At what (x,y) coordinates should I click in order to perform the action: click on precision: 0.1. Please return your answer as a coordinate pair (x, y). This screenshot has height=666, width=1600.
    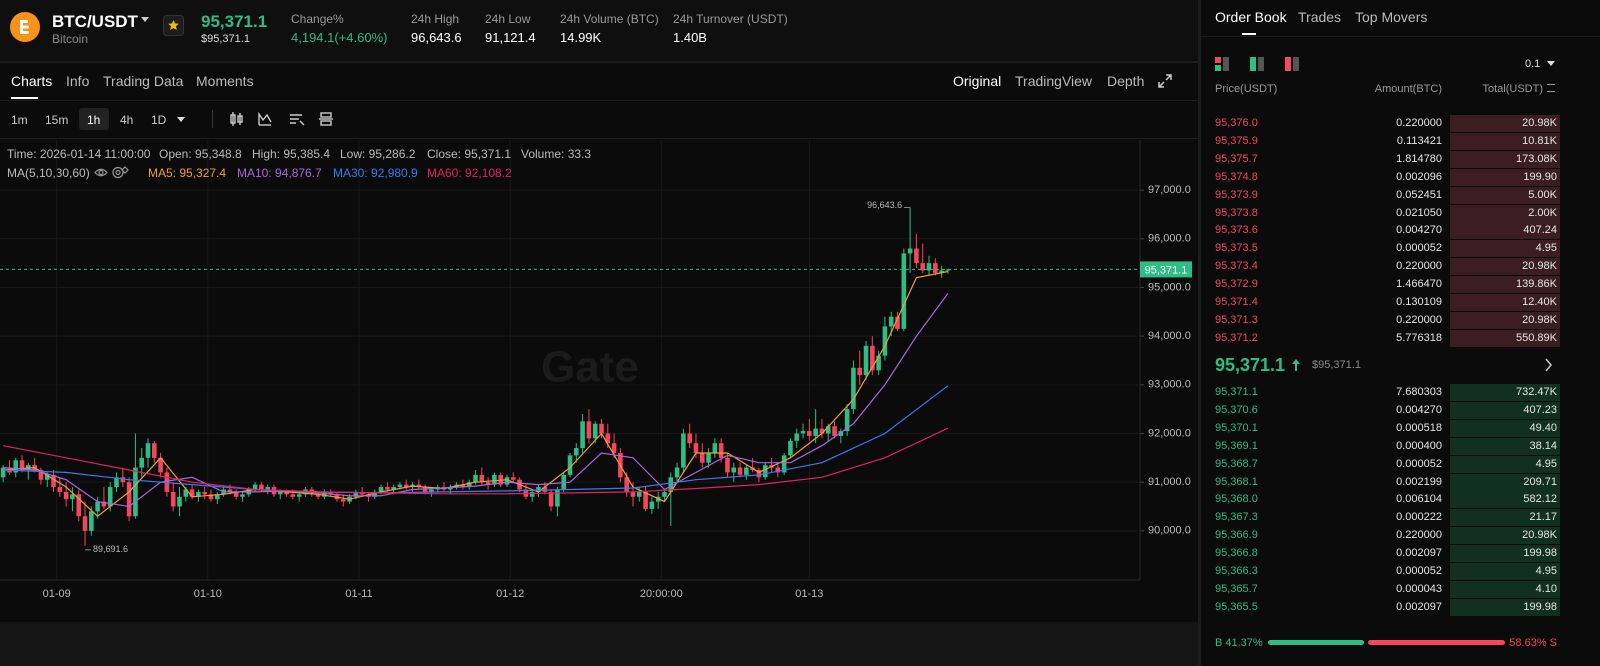
    Looking at the image, I should click on (1533, 64).